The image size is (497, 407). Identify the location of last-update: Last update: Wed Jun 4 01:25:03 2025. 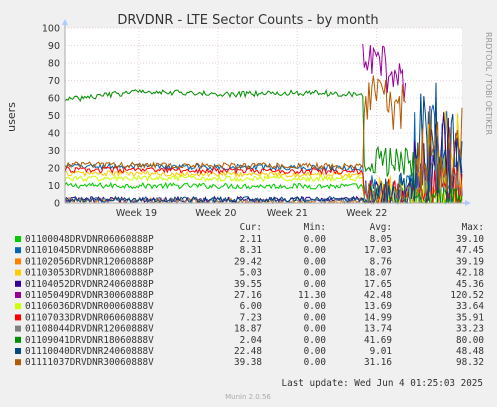
(383, 383).